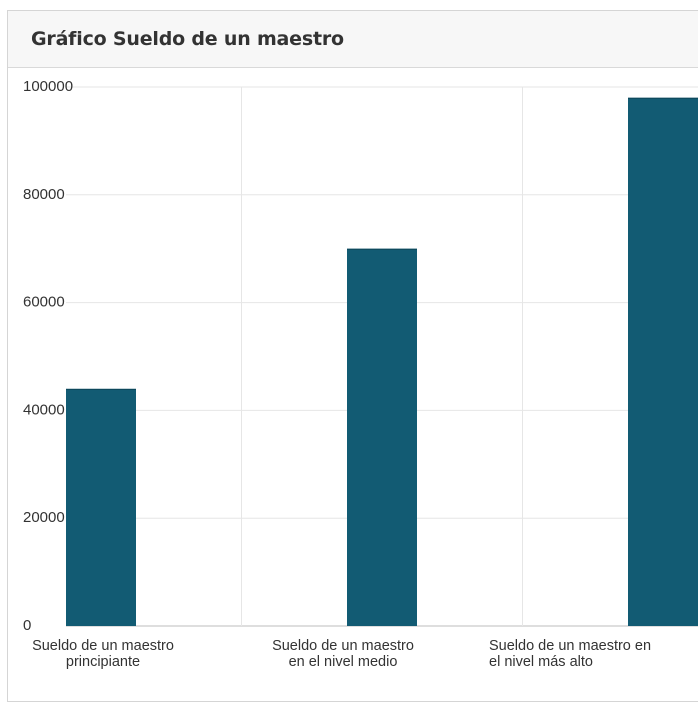 This screenshot has width=698, height=702. Describe the element at coordinates (44, 517) in the screenshot. I see `y-tick-label: 20000` at that location.